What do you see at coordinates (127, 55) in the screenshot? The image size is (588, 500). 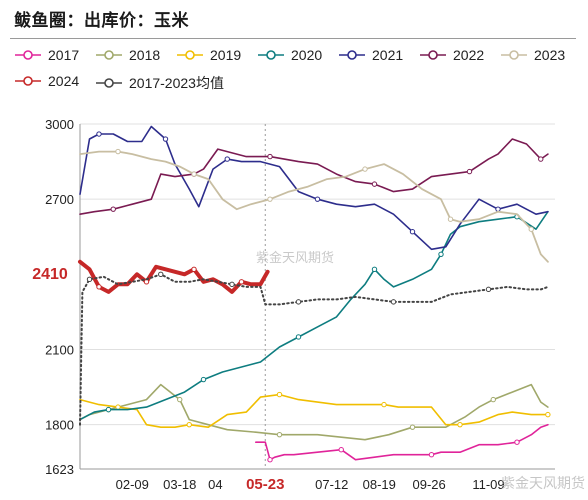 I see `legend-item-2018: 2018` at bounding box center [127, 55].